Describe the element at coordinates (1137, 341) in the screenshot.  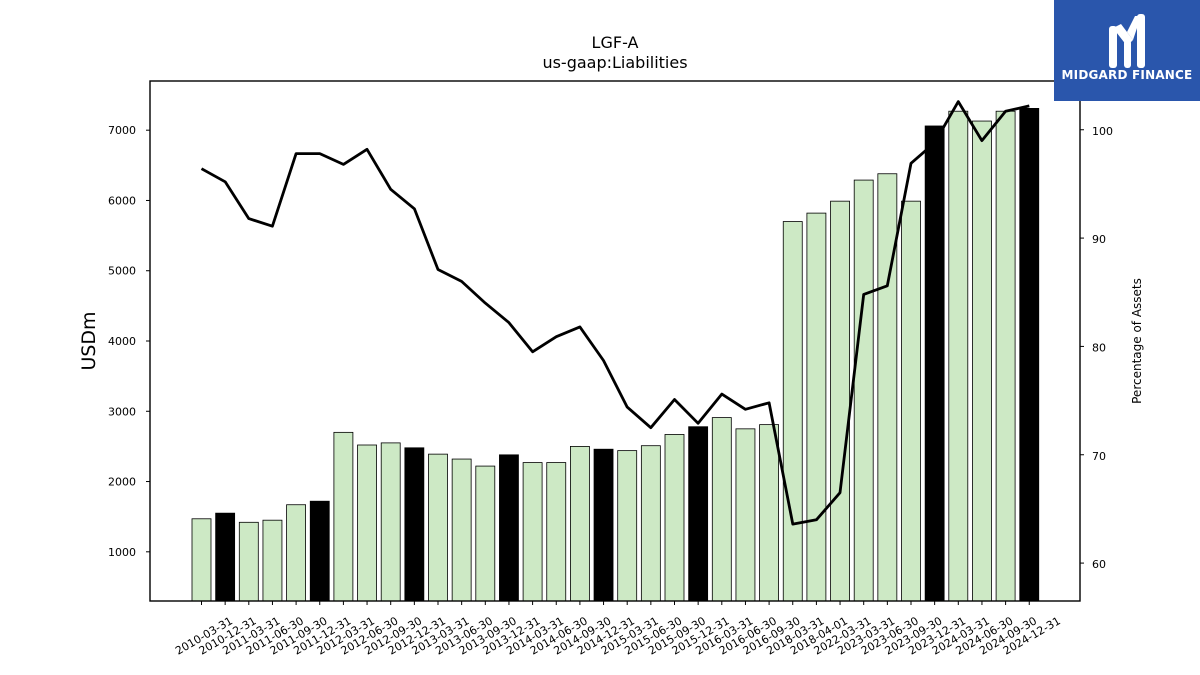
I see `y2-axis-label: Percentage of Assets` at that location.